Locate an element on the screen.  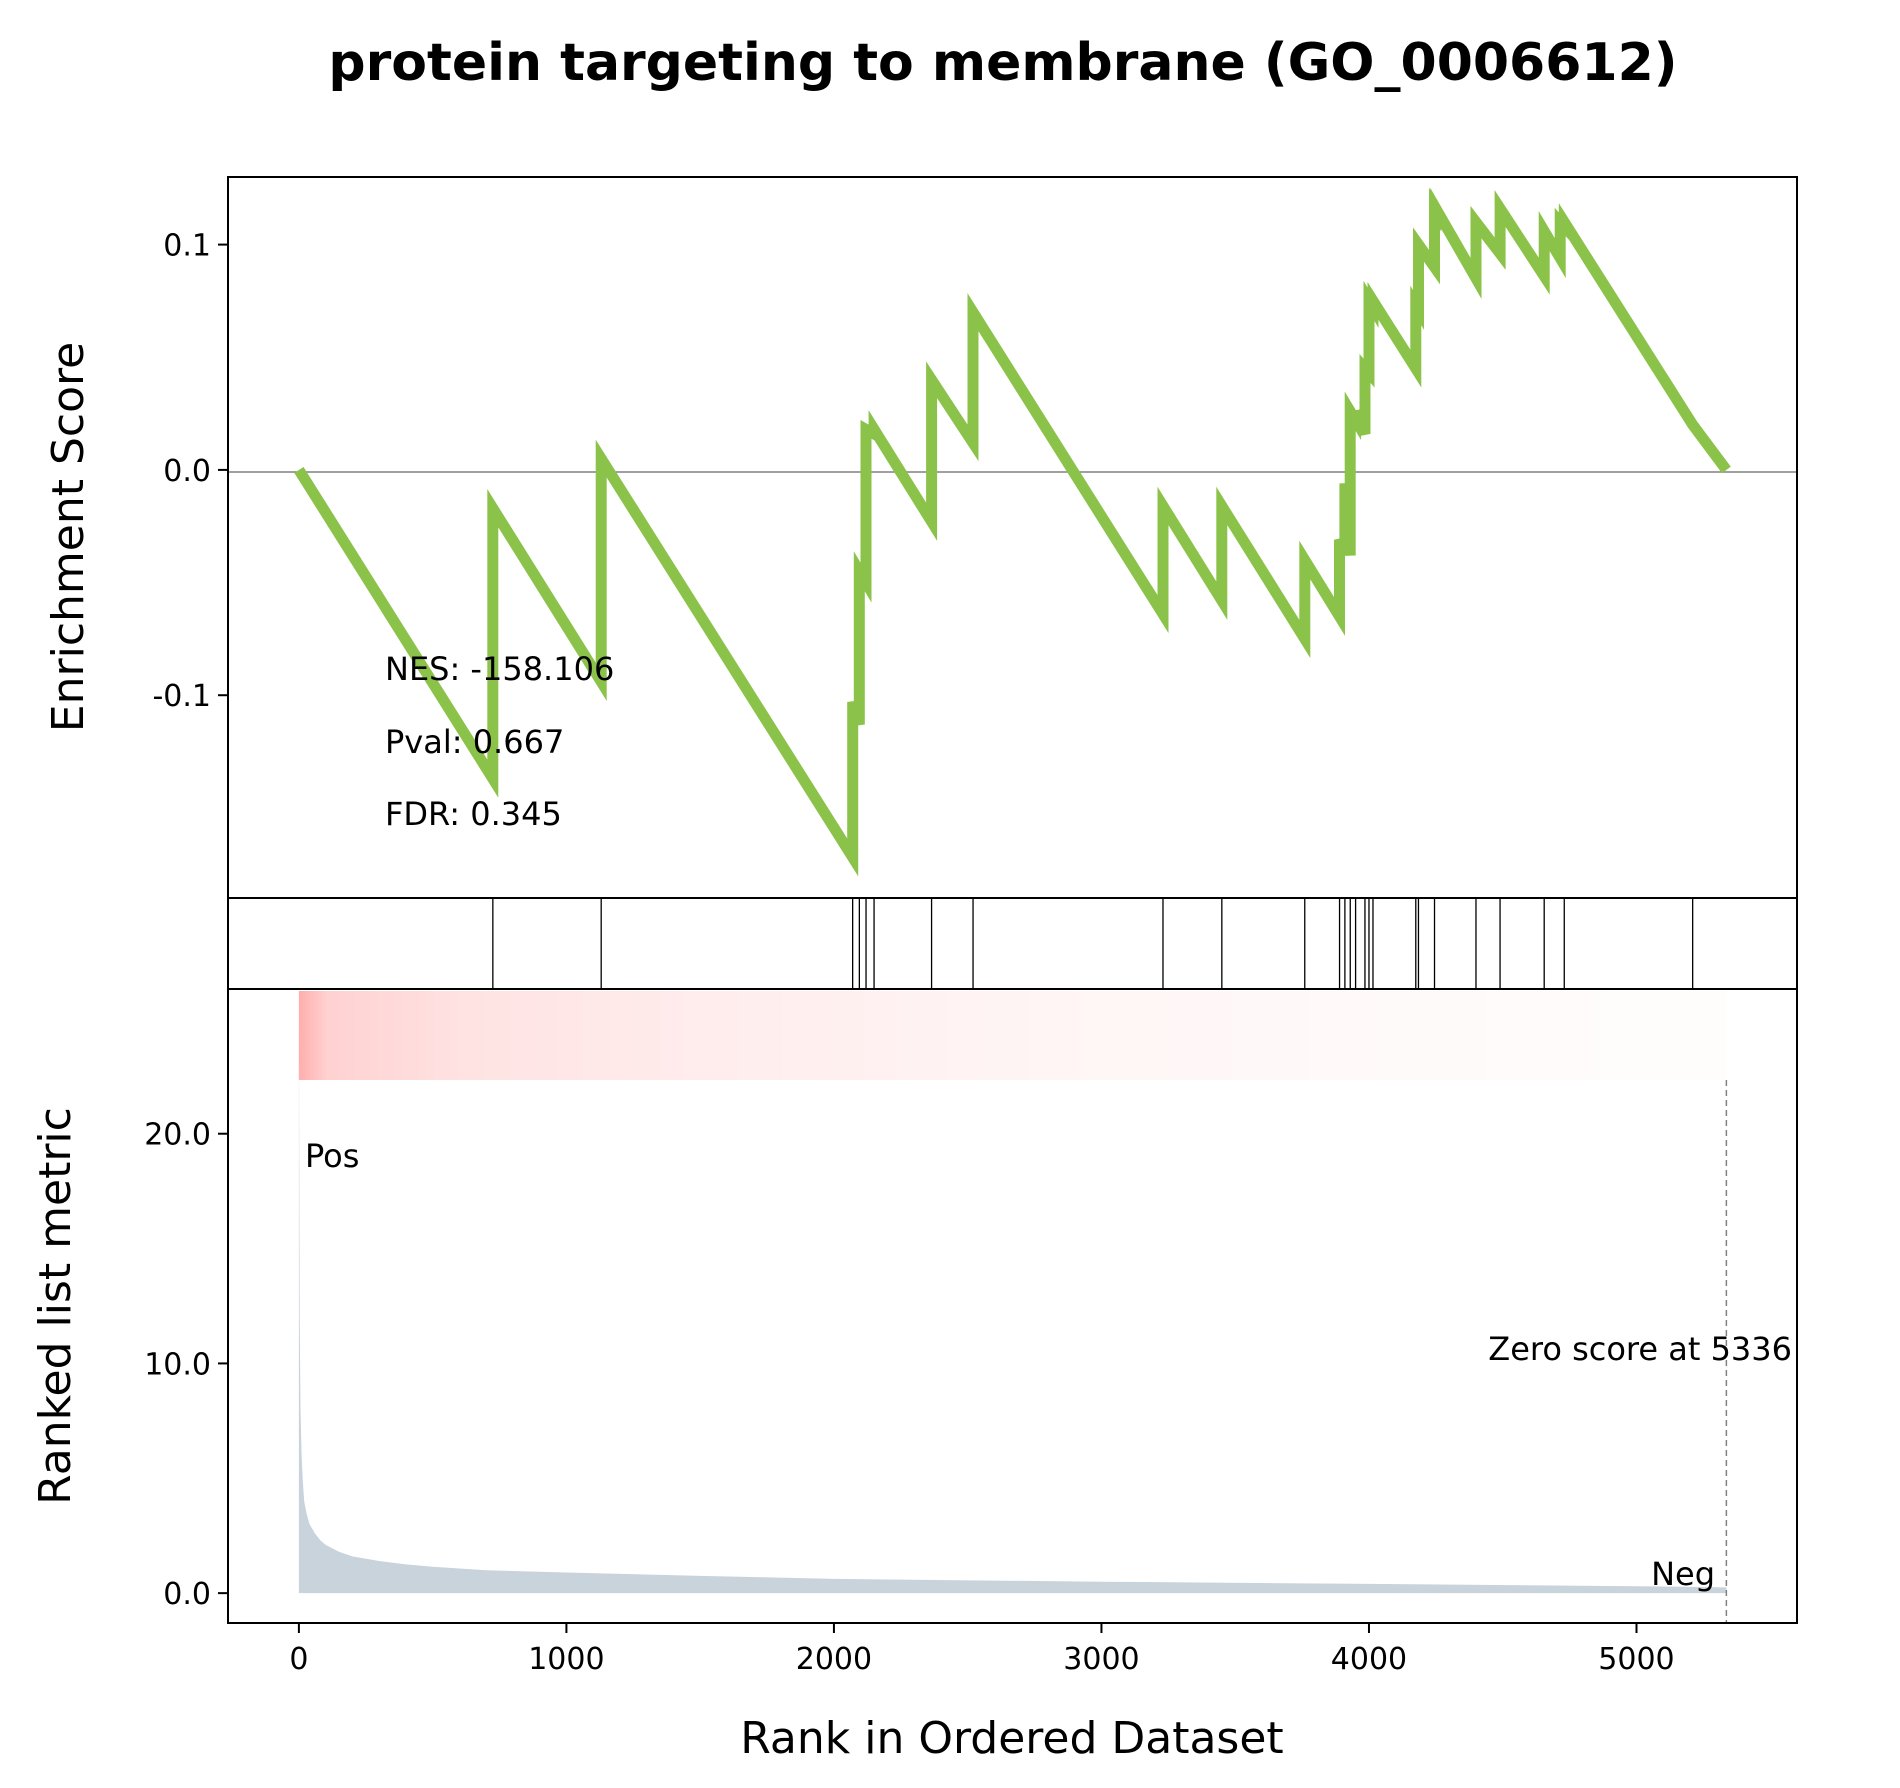
x-tick-label: 3000 is located at coordinates (1101, 1659).